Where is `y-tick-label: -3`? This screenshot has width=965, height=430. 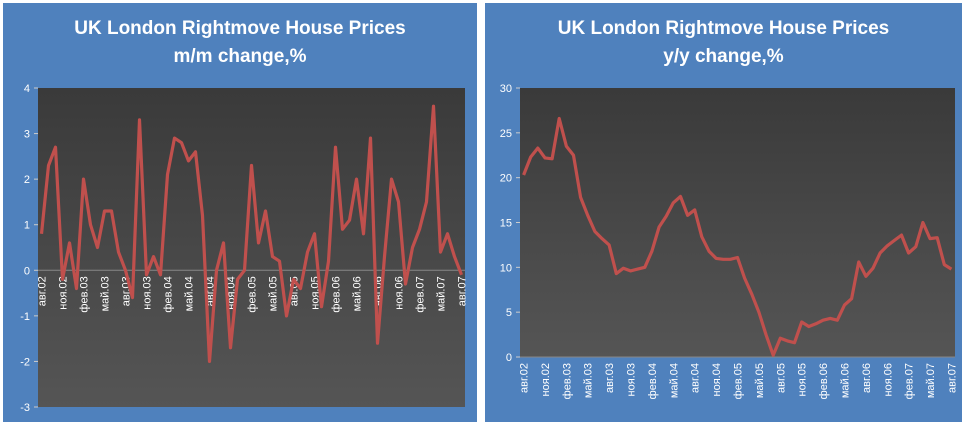
y-tick-label: -3 is located at coordinates (25, 408).